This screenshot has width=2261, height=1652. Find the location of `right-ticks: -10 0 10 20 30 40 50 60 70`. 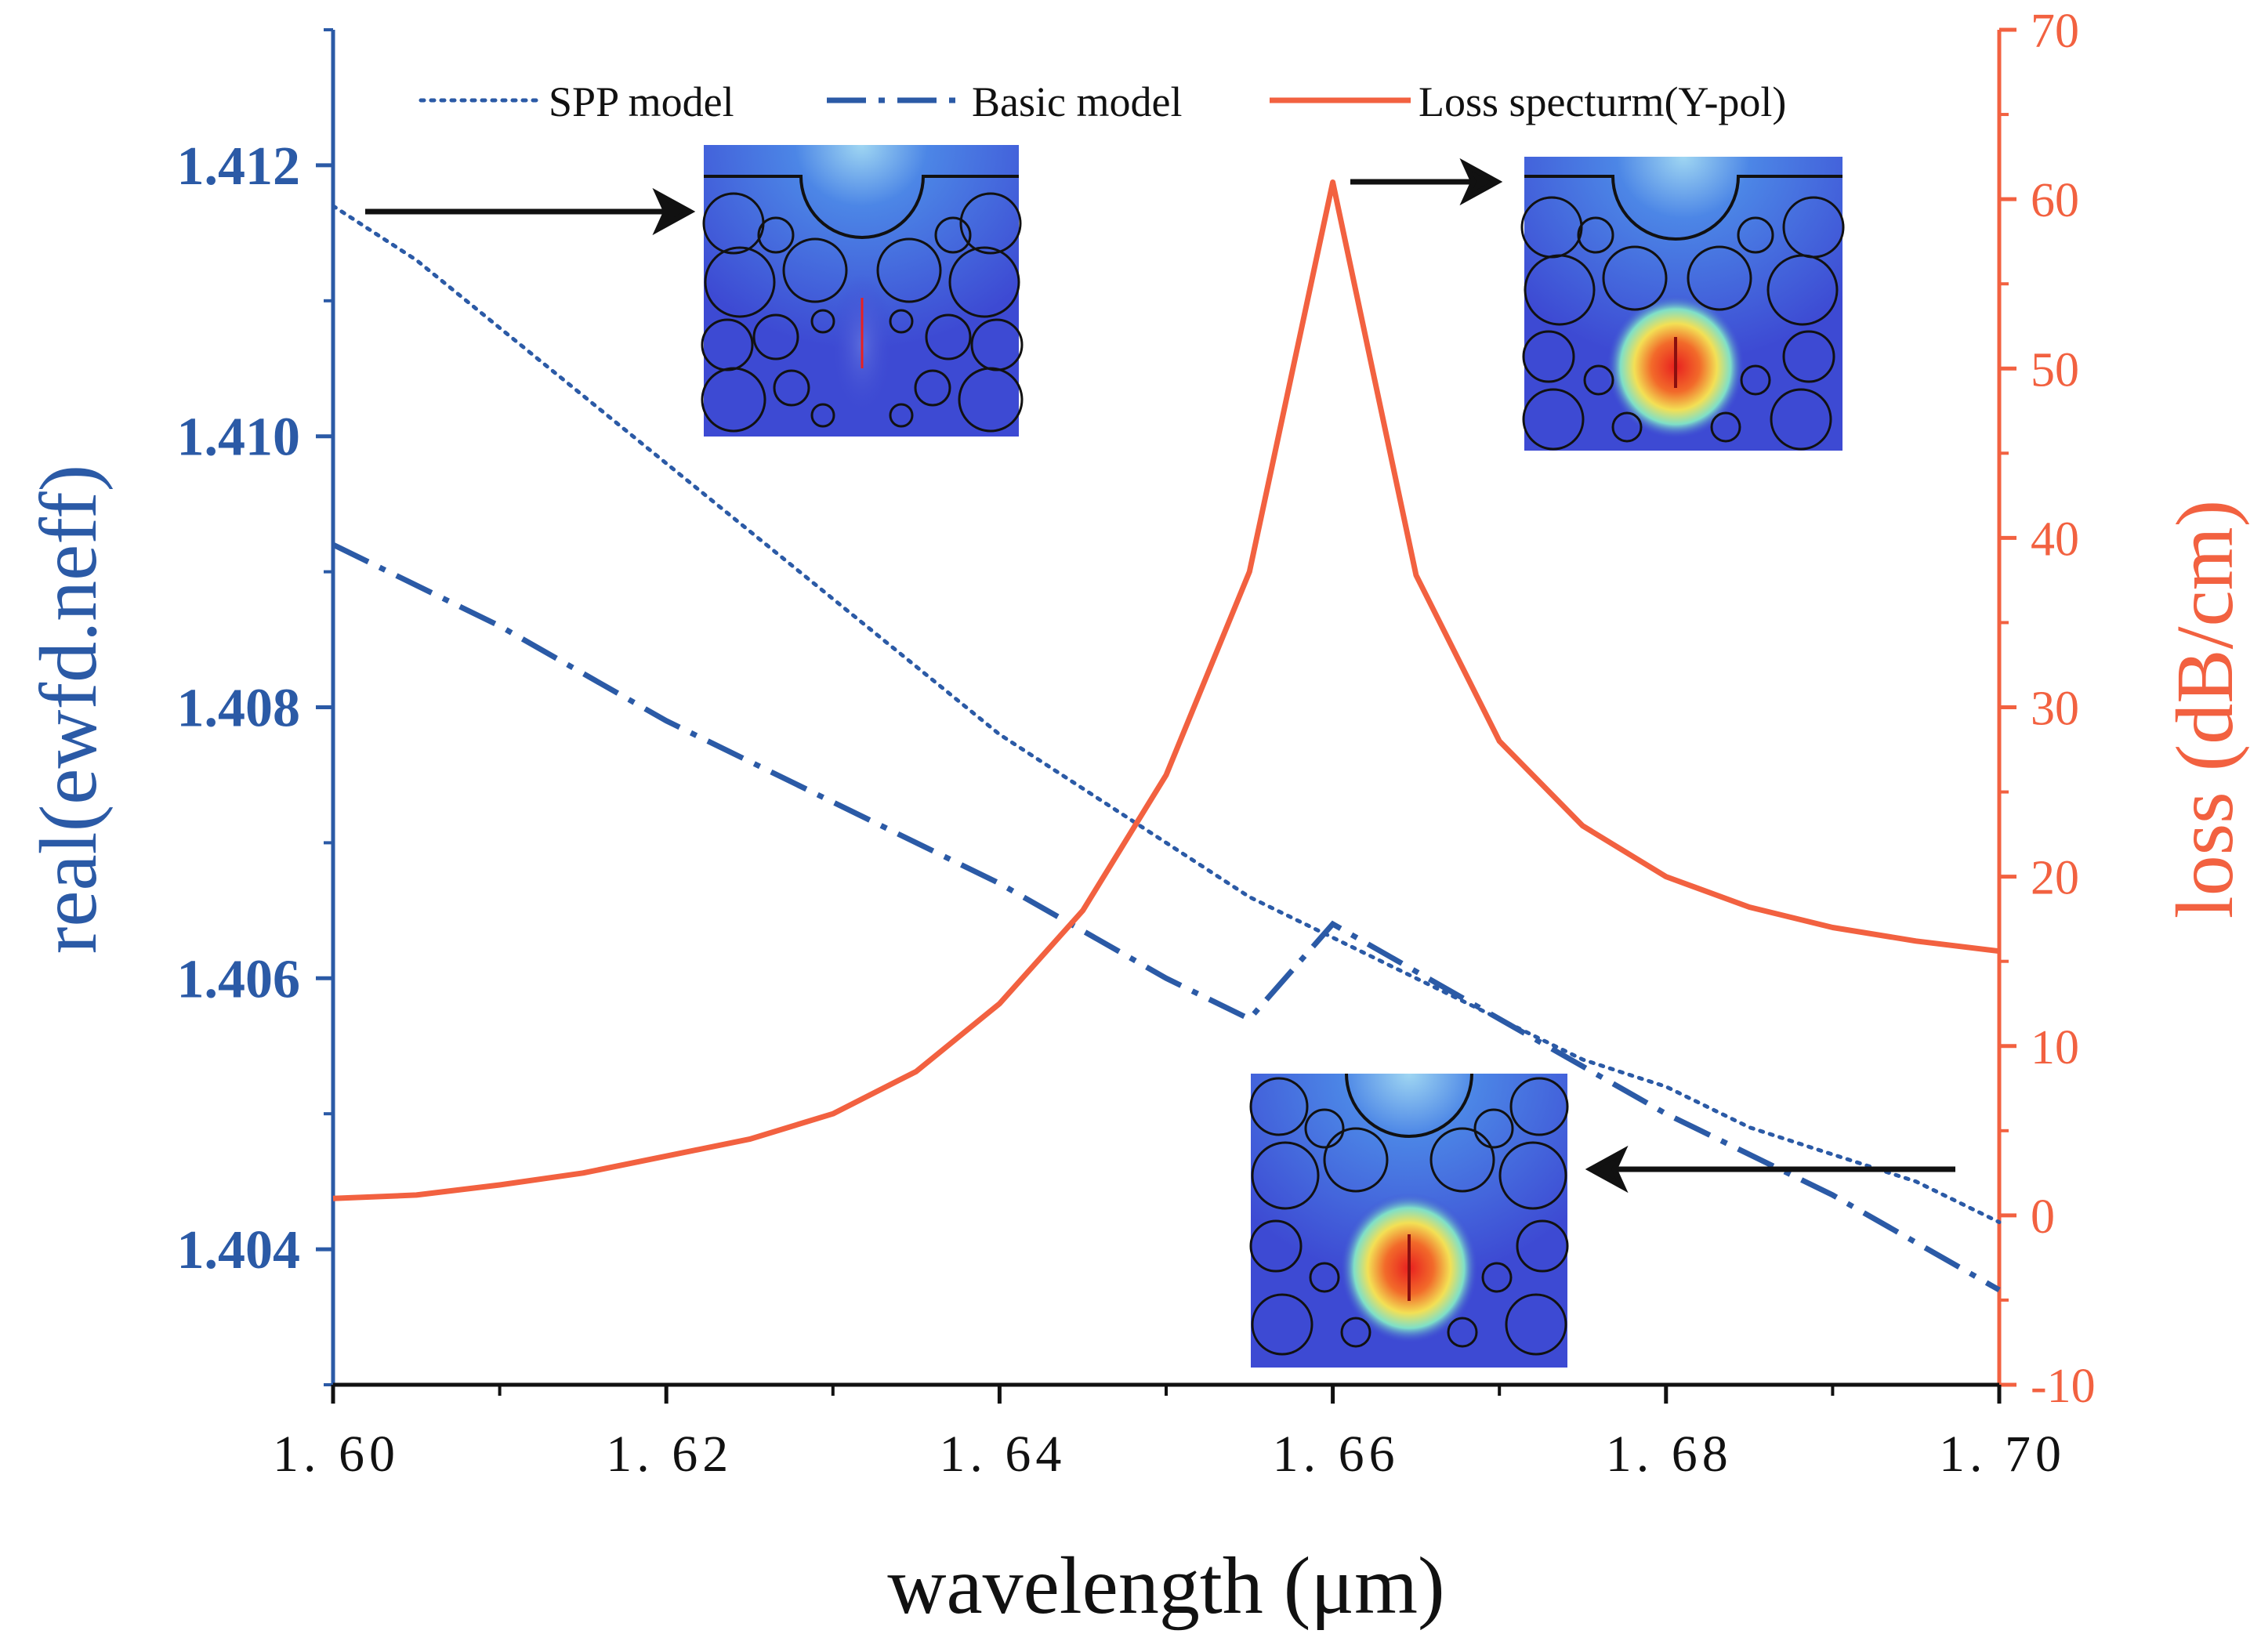

right-ticks: -10 0 10 20 30 40 50 60 70 is located at coordinates (2047, 709).